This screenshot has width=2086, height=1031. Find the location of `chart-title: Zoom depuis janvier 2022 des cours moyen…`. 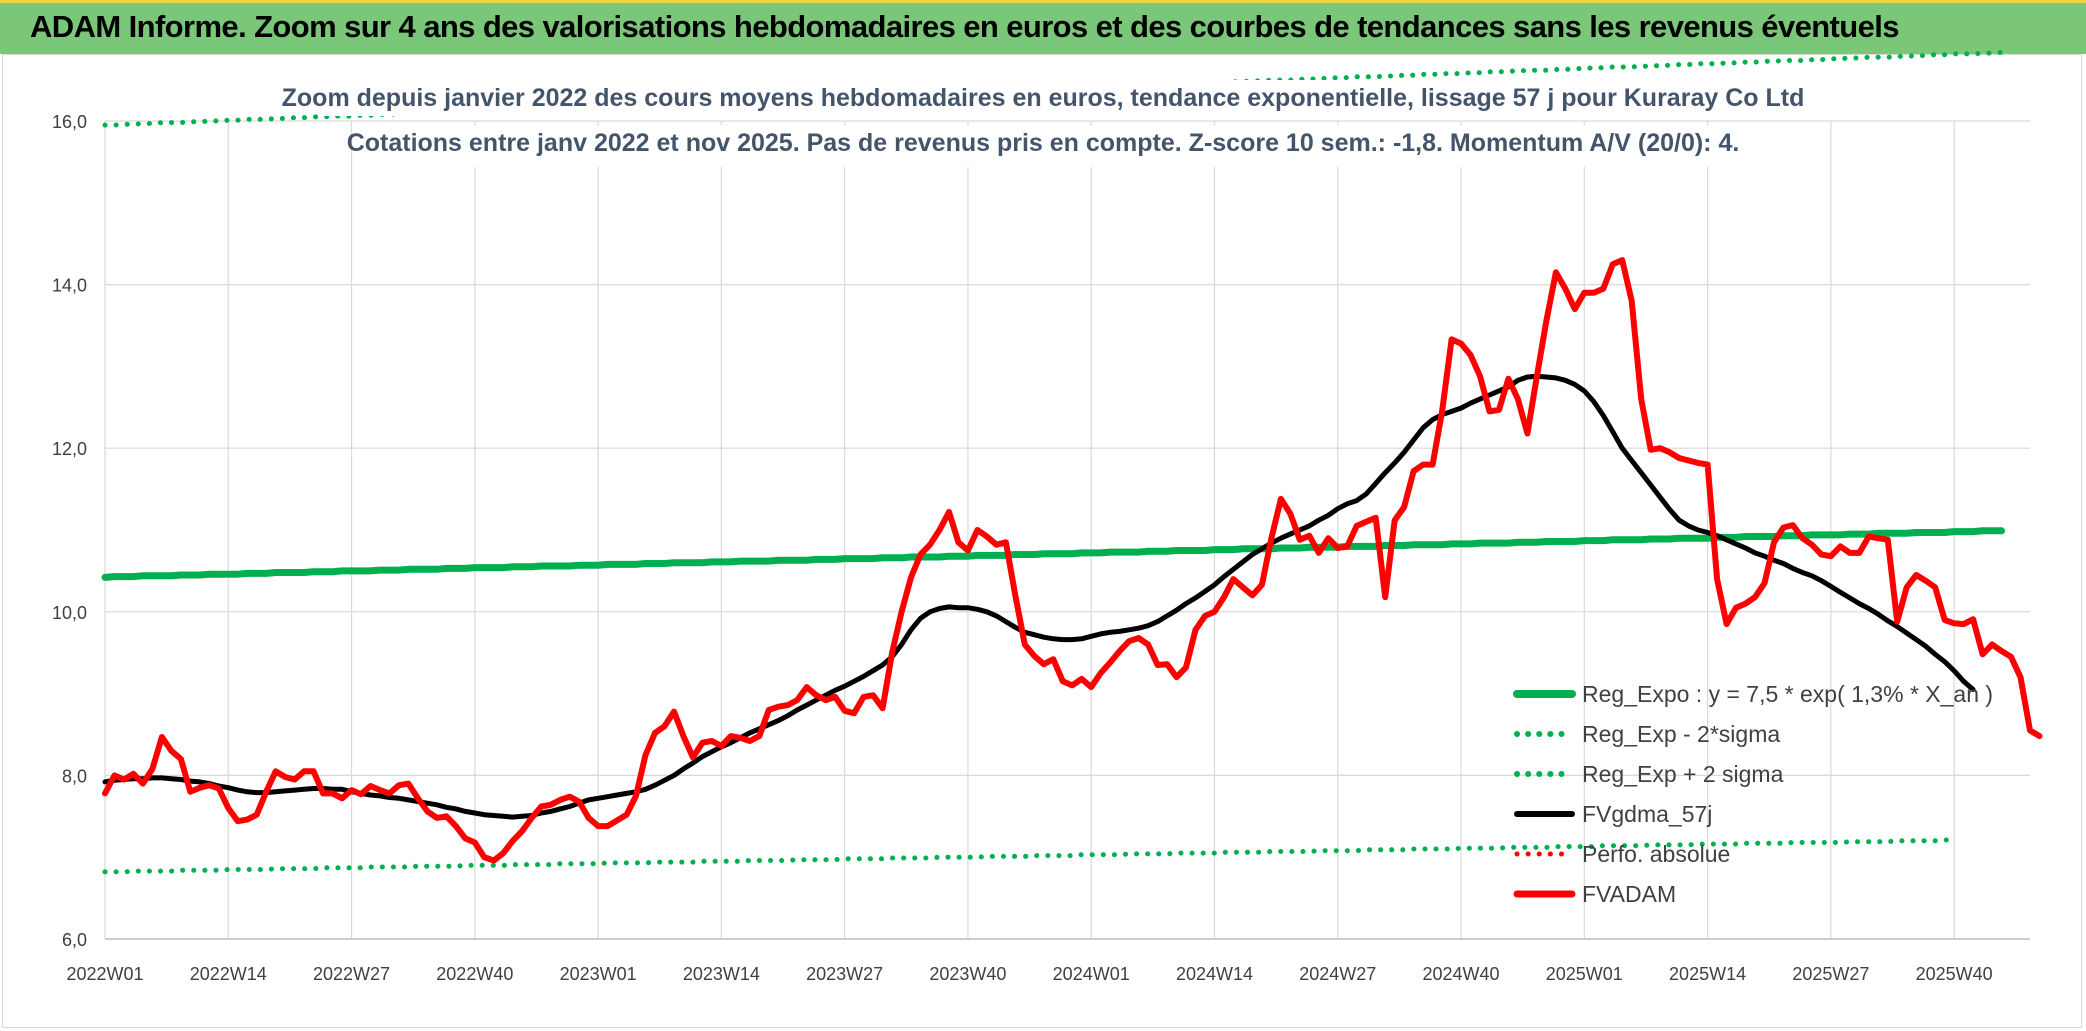

chart-title: Zoom depuis janvier 2022 des cours moyen… is located at coordinates (1043, 98).